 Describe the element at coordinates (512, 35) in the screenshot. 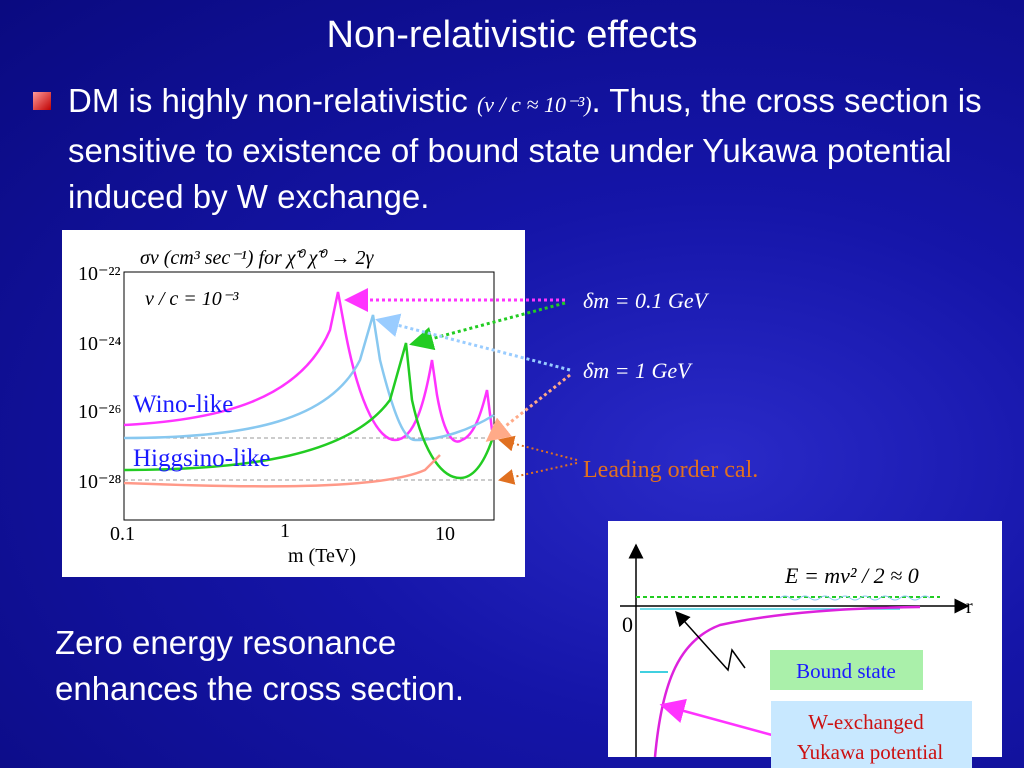

I see `slide-title: Non-relativistic effects` at that location.